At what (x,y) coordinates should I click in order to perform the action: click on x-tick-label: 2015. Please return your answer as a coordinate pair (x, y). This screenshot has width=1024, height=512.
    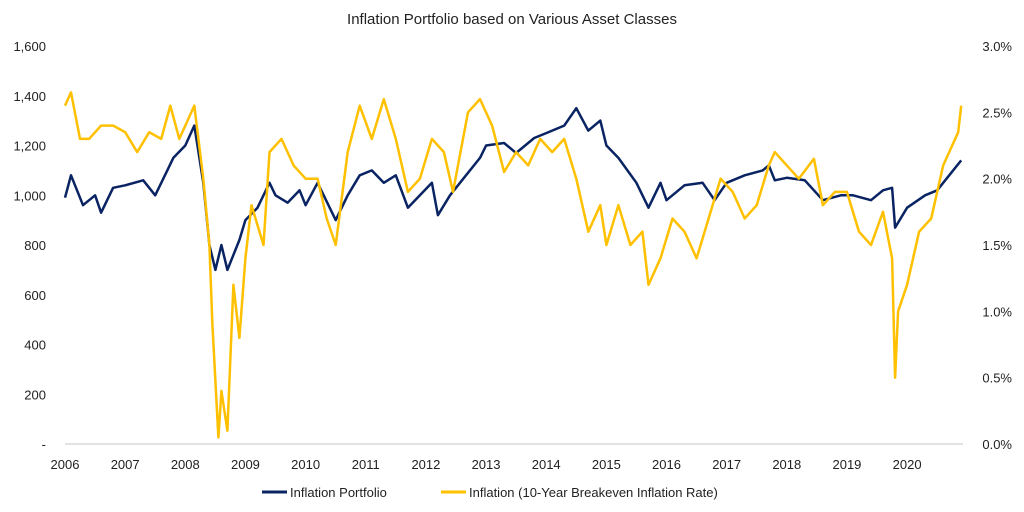
    Looking at the image, I should click on (606, 464).